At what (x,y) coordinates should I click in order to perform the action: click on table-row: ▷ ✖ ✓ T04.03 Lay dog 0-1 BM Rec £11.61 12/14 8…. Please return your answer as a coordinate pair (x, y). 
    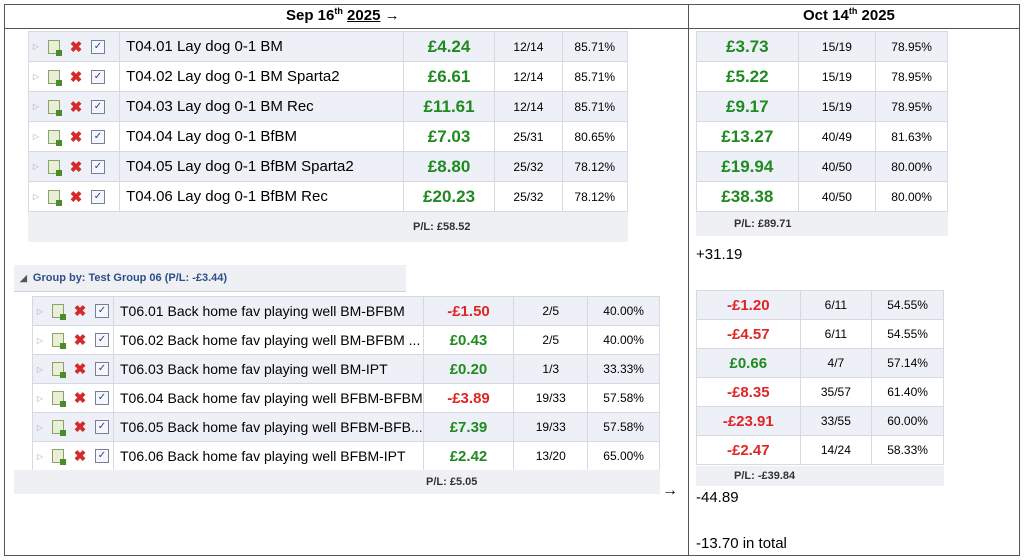
    Looking at the image, I should click on (327, 106).